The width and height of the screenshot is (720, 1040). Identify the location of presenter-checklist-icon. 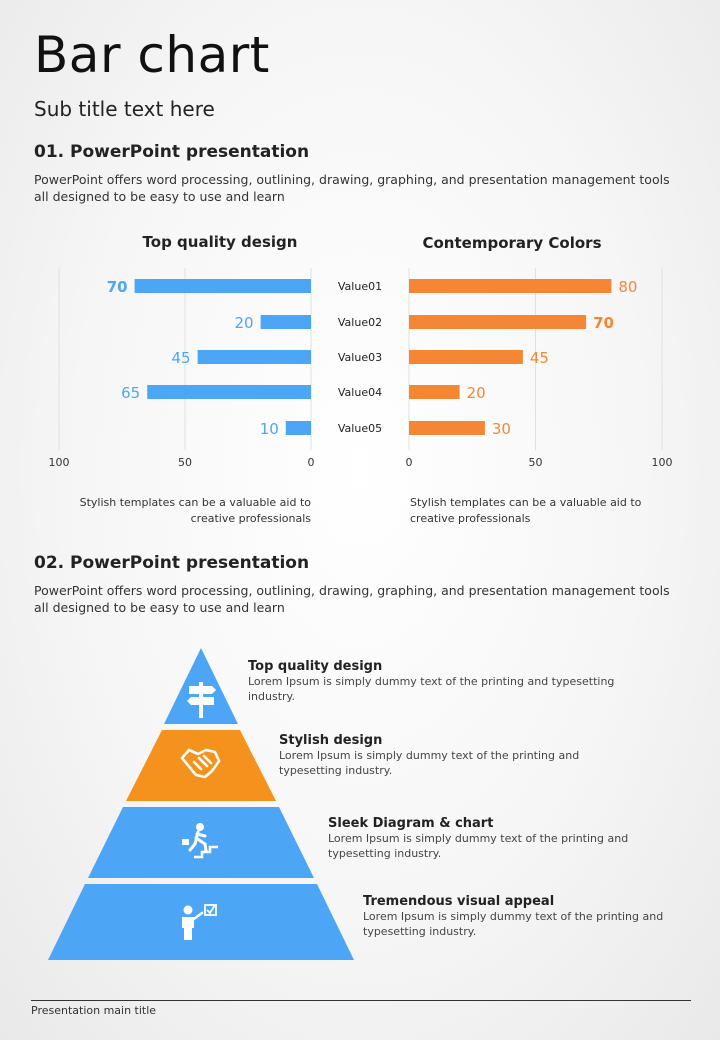
(199, 922).